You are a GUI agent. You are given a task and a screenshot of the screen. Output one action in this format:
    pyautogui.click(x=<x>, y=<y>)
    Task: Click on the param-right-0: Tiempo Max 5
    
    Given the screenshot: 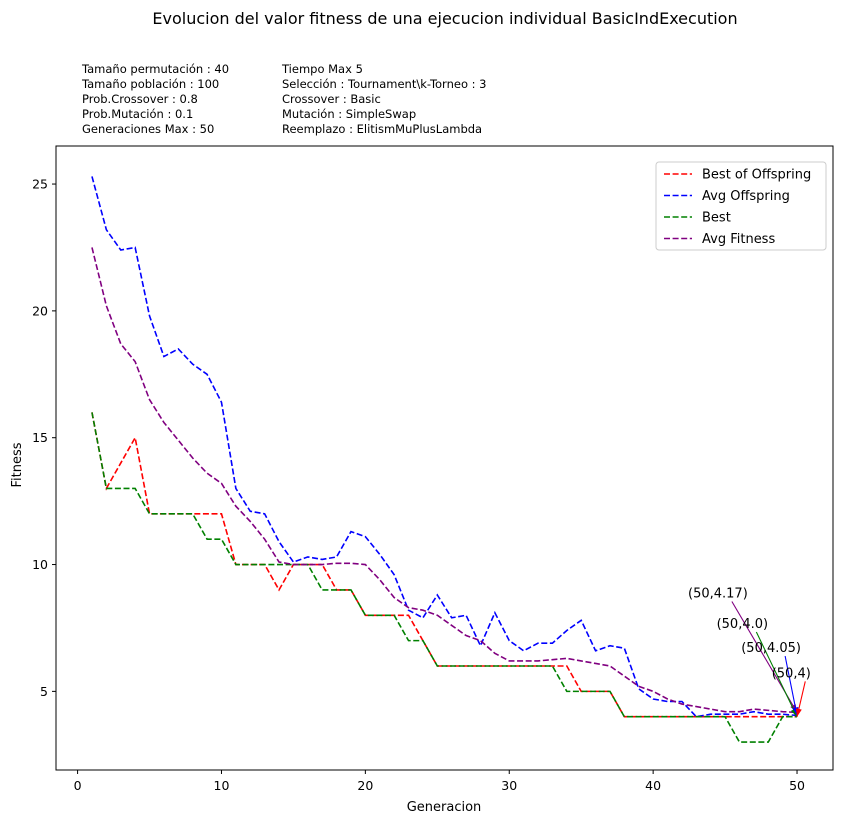 What is the action you would take?
    pyautogui.click(x=322, y=69)
    